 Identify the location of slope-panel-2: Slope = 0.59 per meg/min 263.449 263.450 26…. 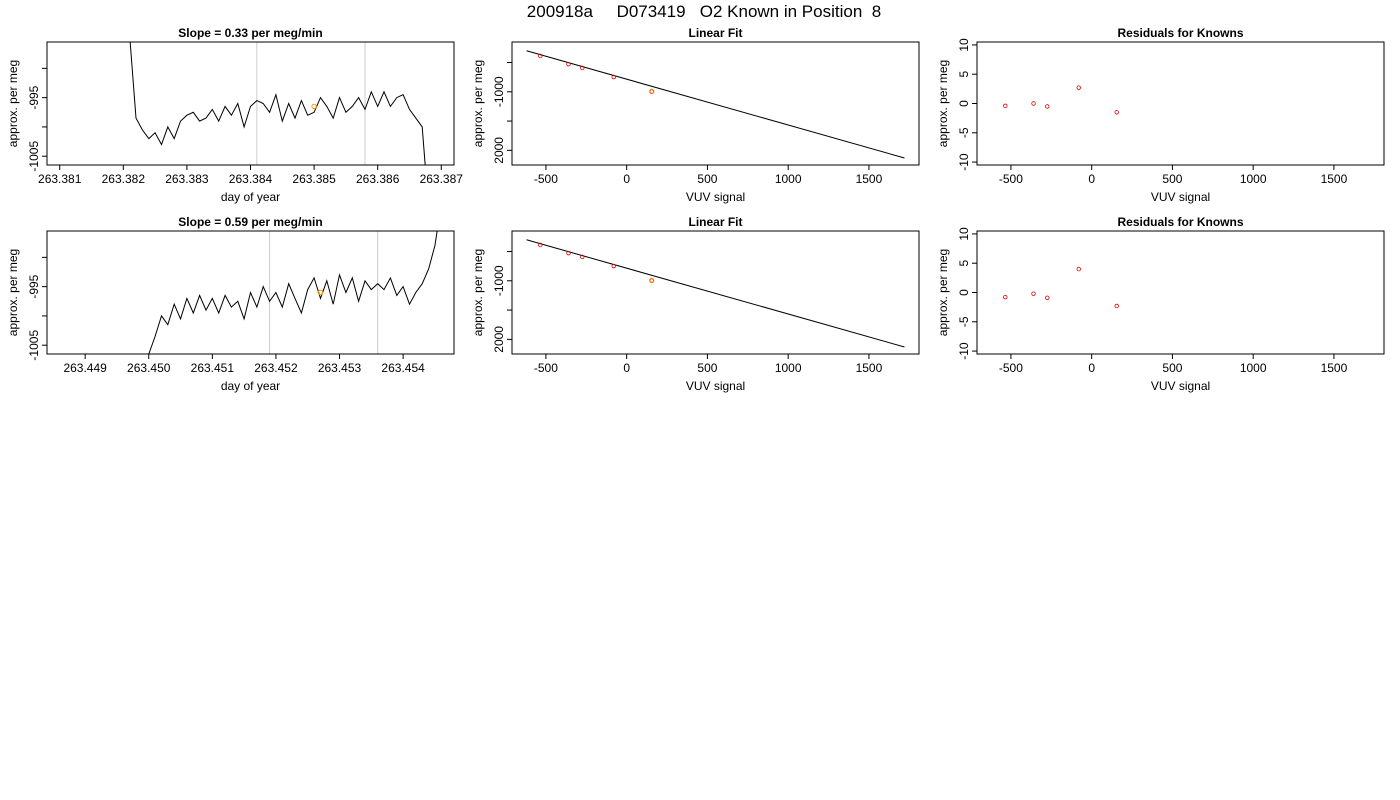
(230, 304).